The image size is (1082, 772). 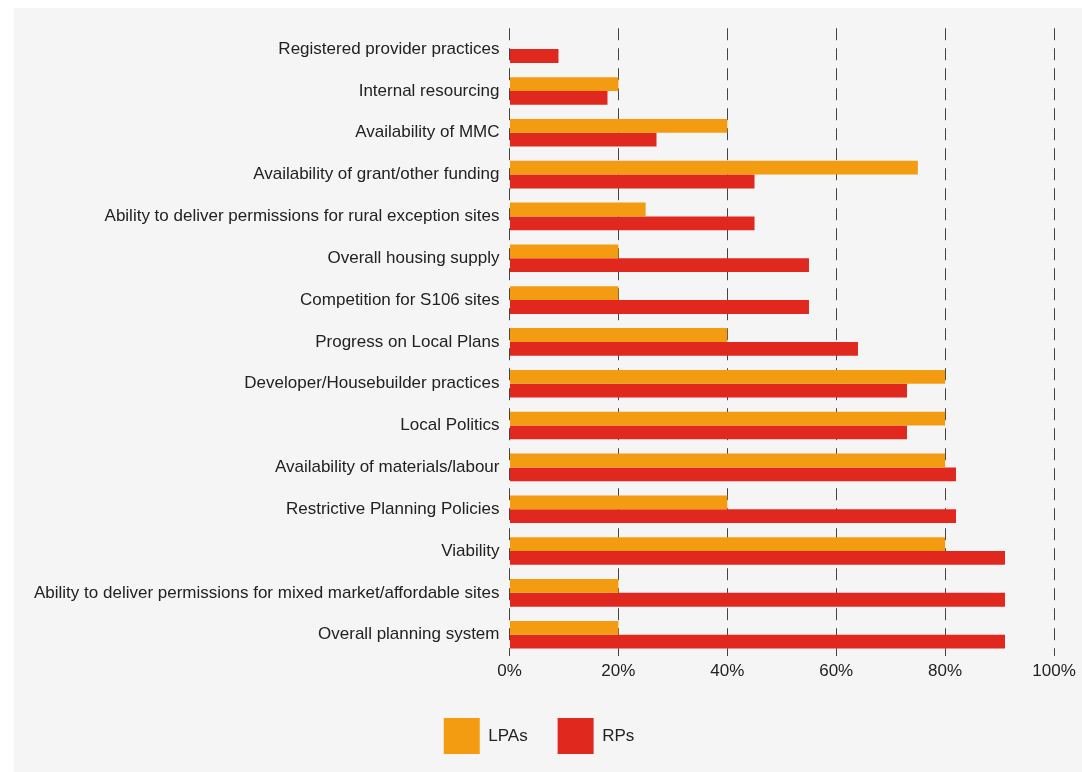 I want to click on y-tick-label: Availability of materials/labour, so click(x=387, y=467).